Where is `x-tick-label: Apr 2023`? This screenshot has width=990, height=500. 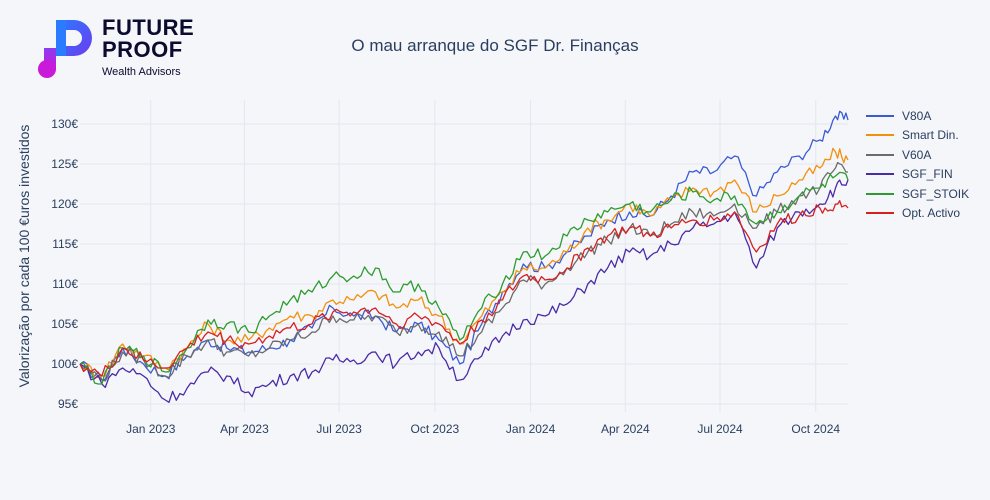 x-tick-label: Apr 2023 is located at coordinates (244, 429).